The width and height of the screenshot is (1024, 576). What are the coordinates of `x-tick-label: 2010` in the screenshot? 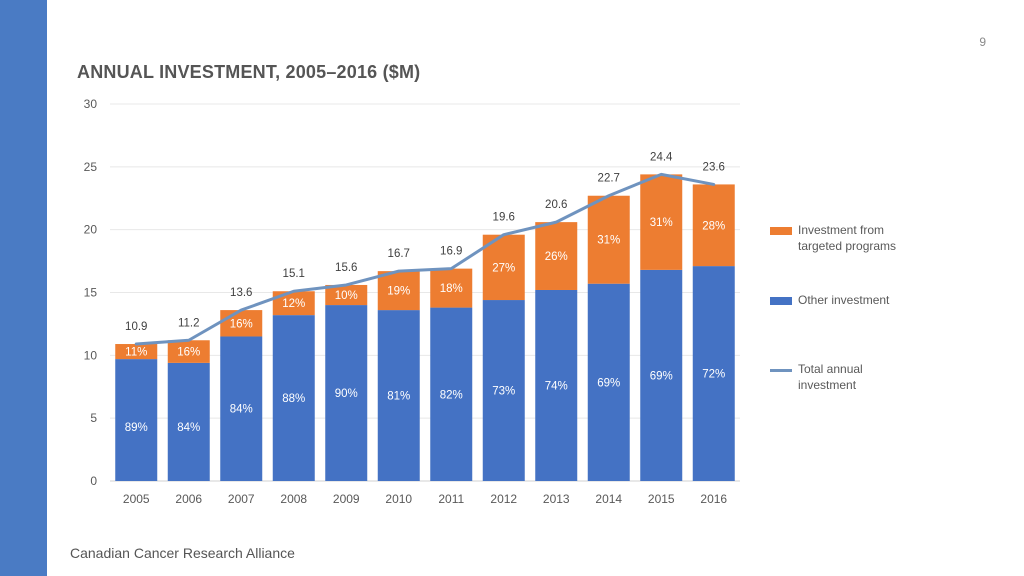 It's located at (398, 499).